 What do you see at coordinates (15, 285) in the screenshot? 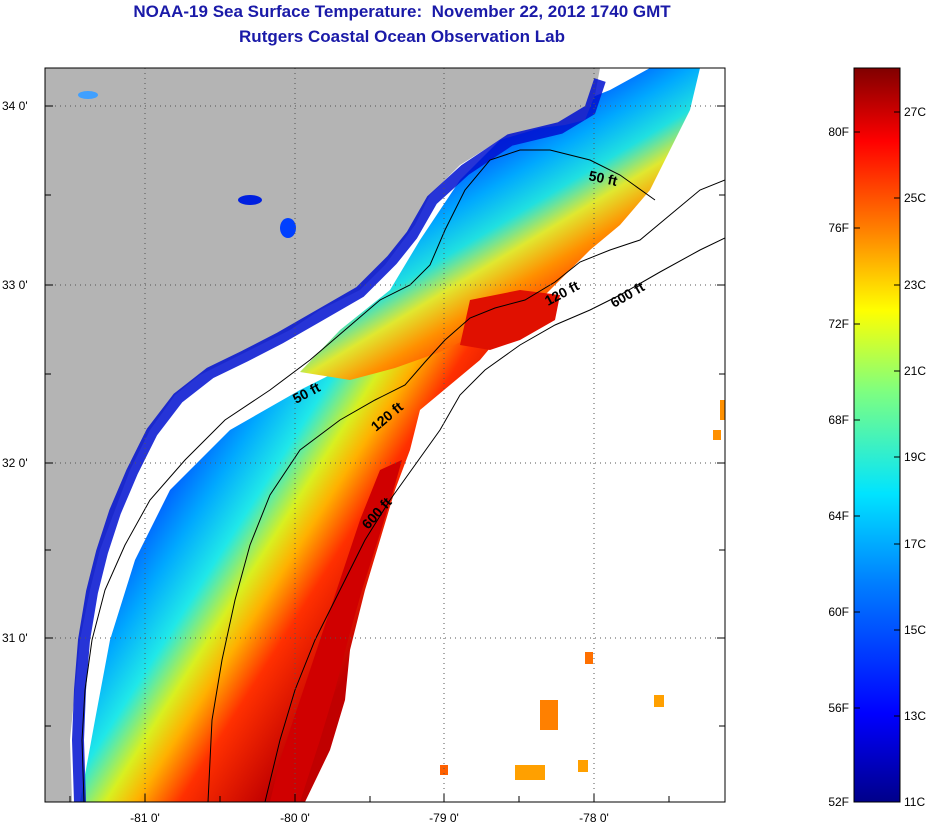
I see `lat-label: 33 0'` at bounding box center [15, 285].